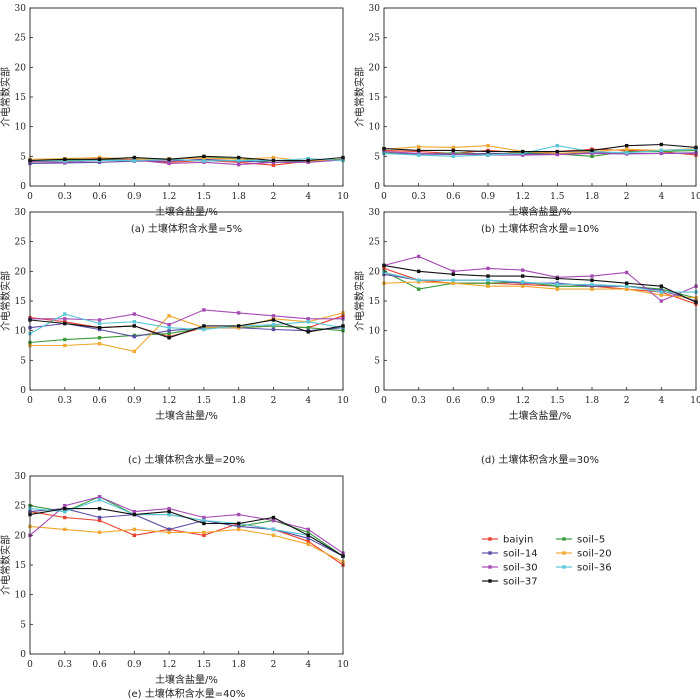  I want to click on x-axis-title: 土壤含盐量/%, so click(540, 211).